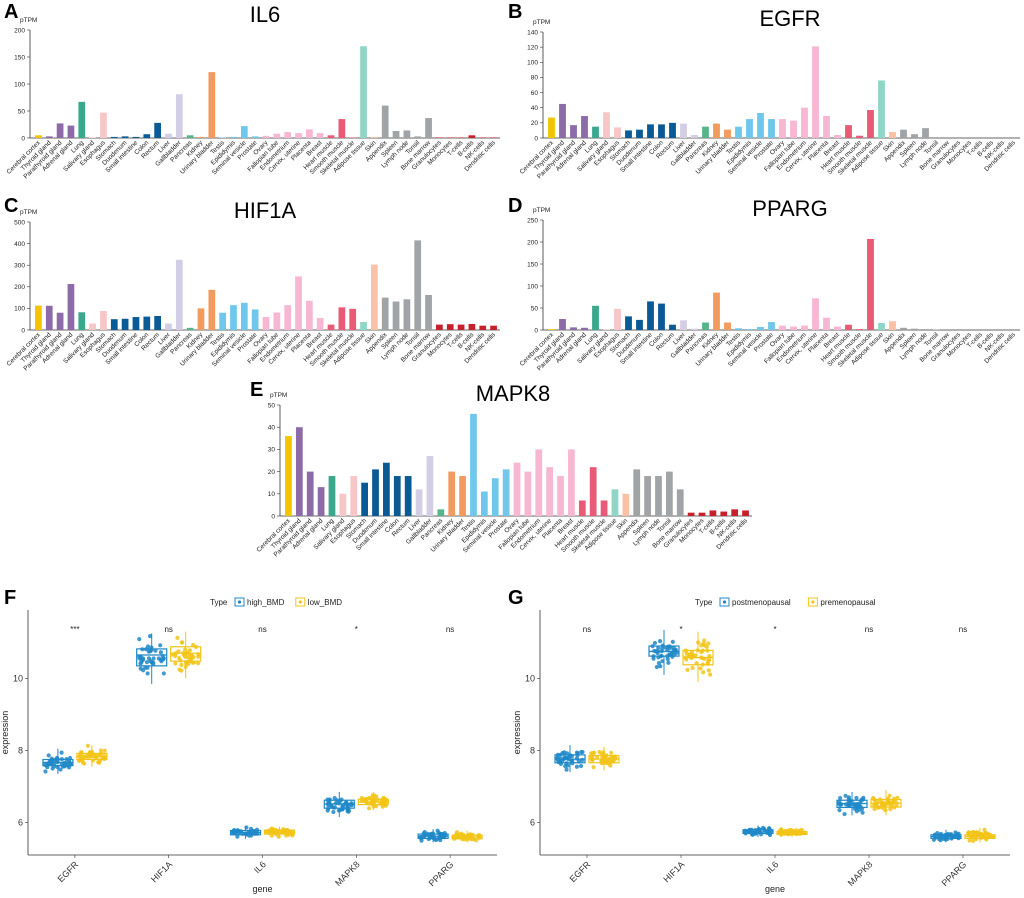 The width and height of the screenshot is (1024, 898). I want to click on x-tick-label: IL6, so click(772, 867).